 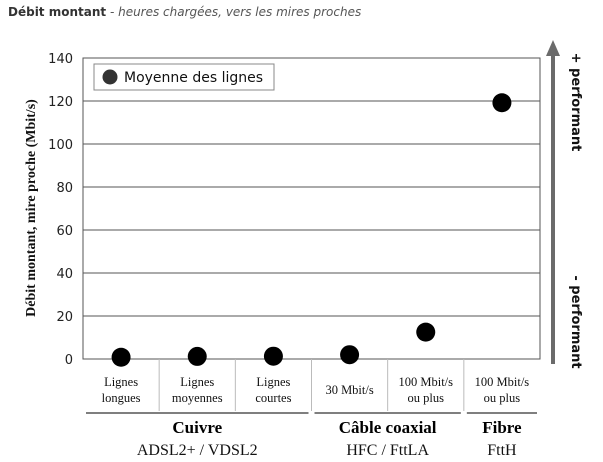 I want to click on y-tick-label: 20, so click(x=64, y=317).